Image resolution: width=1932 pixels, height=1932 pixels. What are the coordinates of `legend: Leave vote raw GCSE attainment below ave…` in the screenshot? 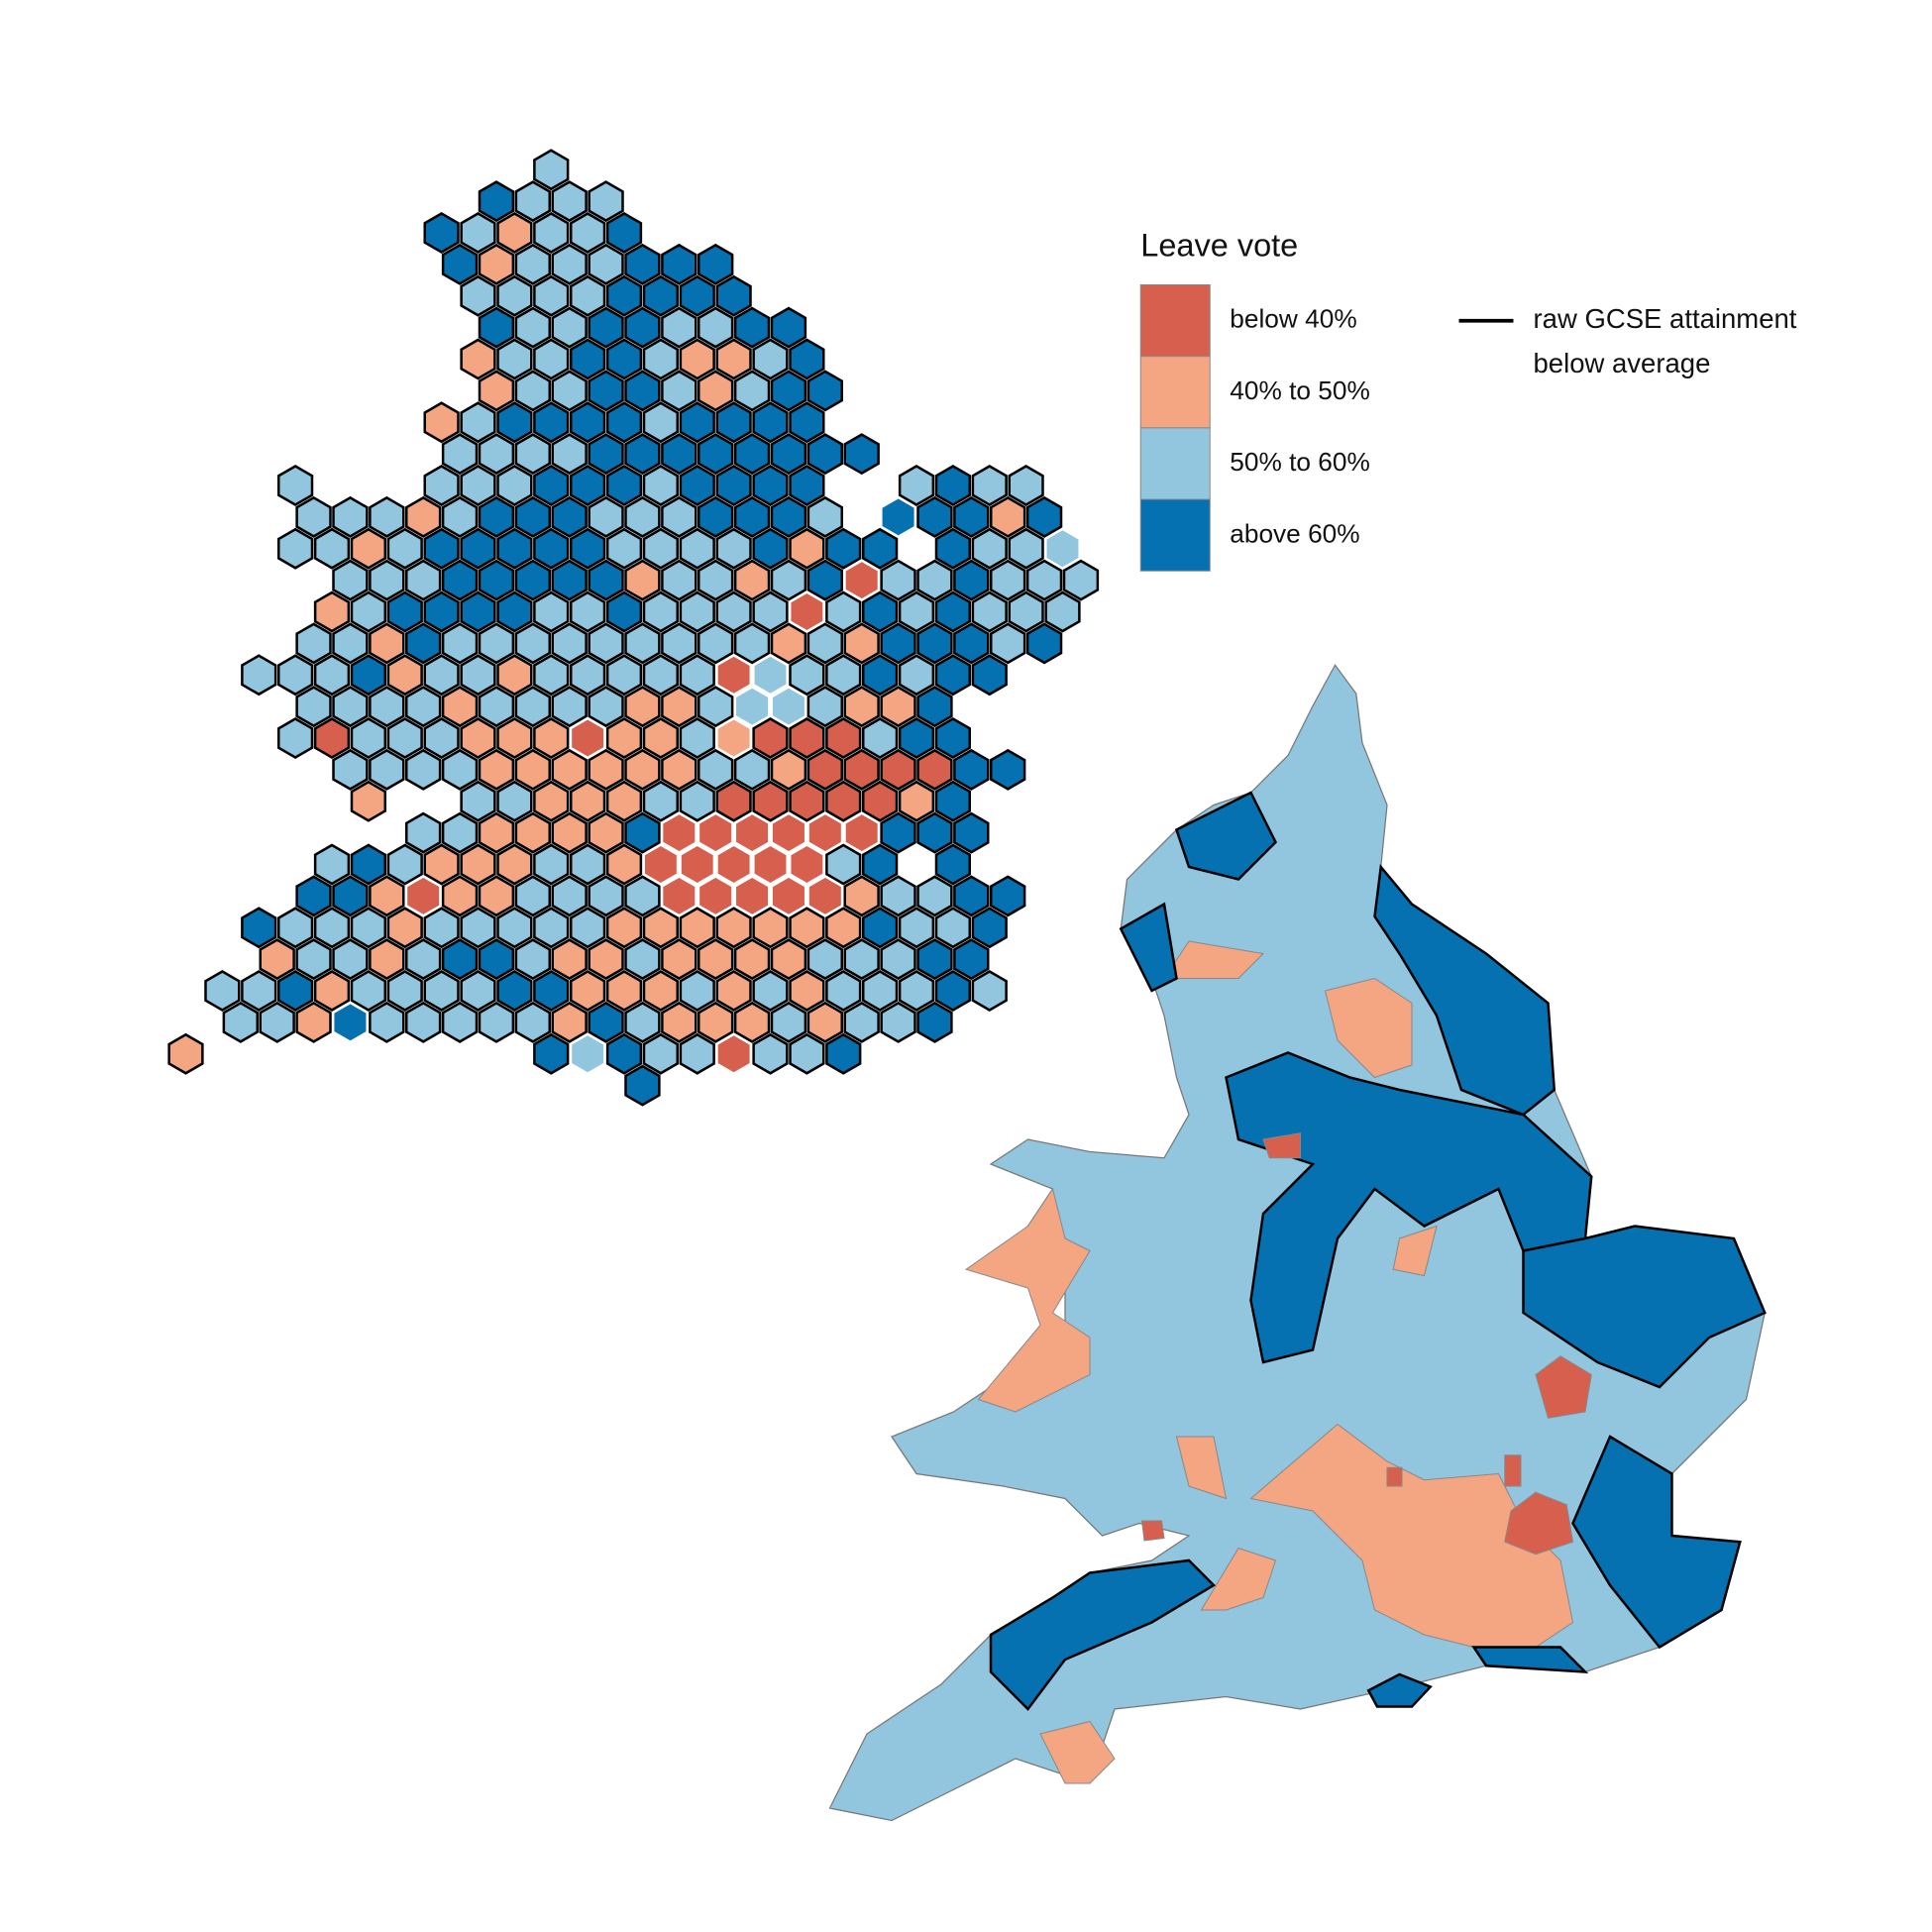 It's located at (1468, 400).